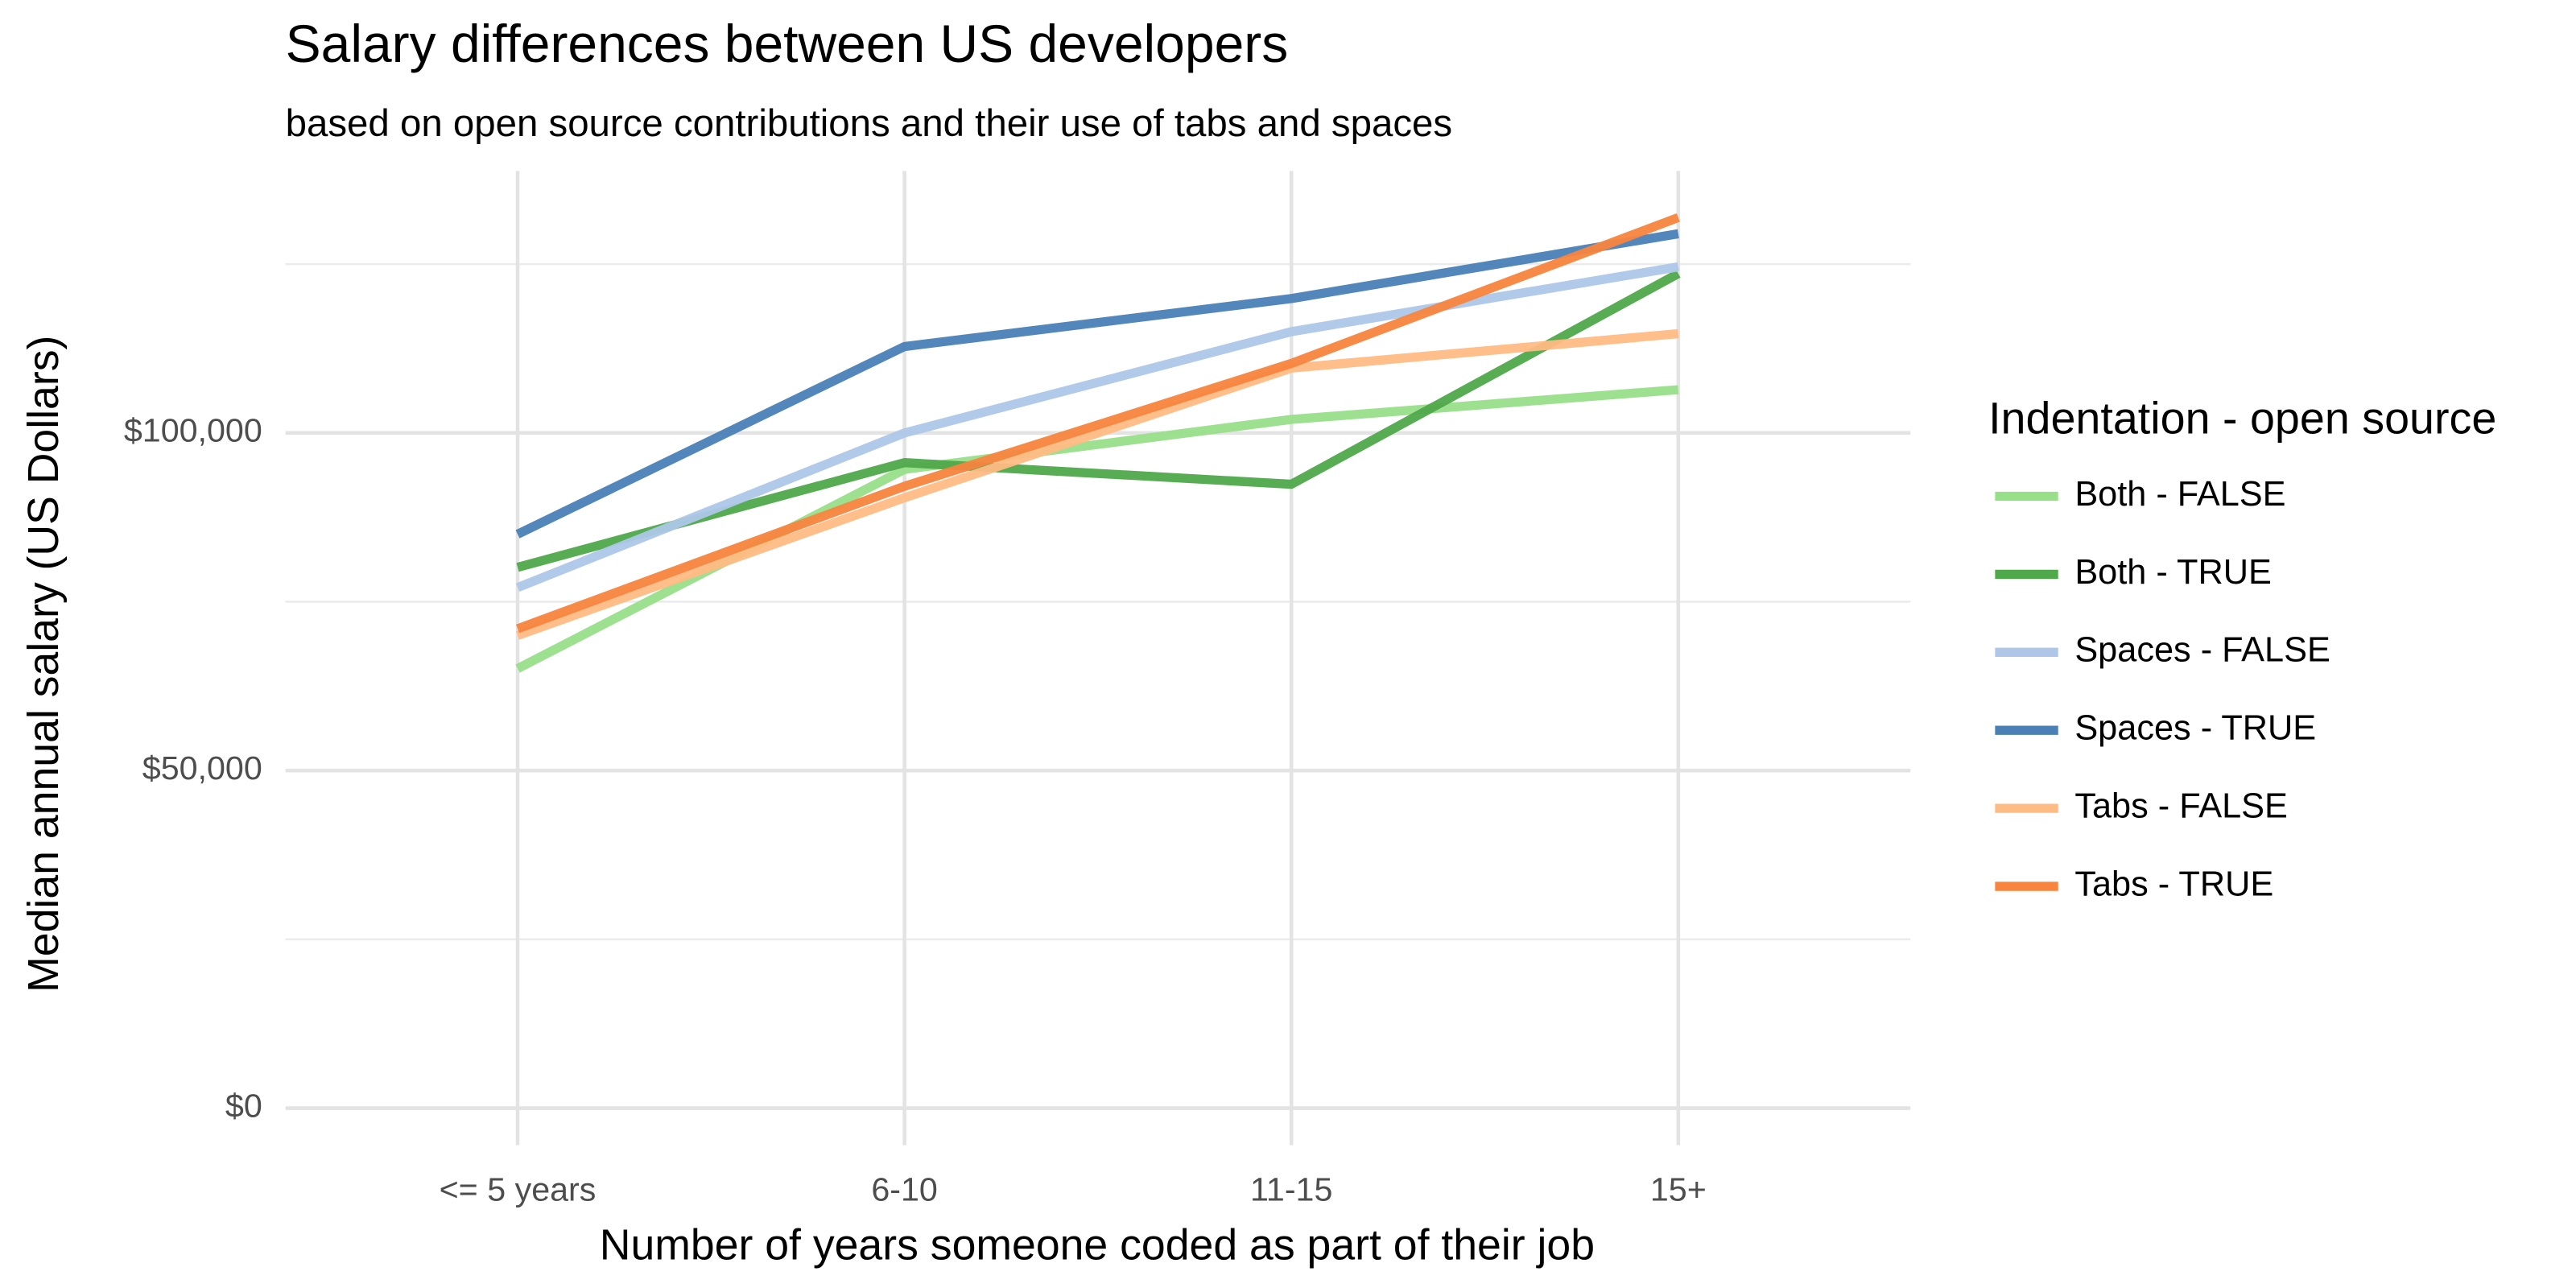  What do you see at coordinates (1291, 1189) in the screenshot?
I see `x-tick-label: 11-15` at bounding box center [1291, 1189].